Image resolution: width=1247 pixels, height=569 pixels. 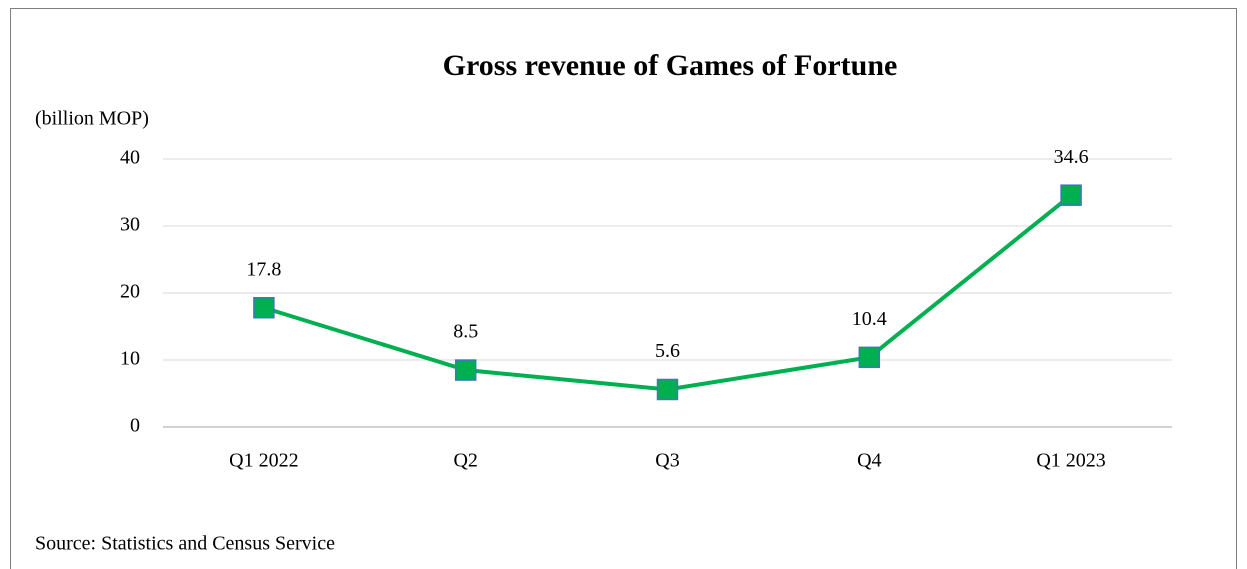 What do you see at coordinates (1071, 157) in the screenshot?
I see `data-label: 34.6` at bounding box center [1071, 157].